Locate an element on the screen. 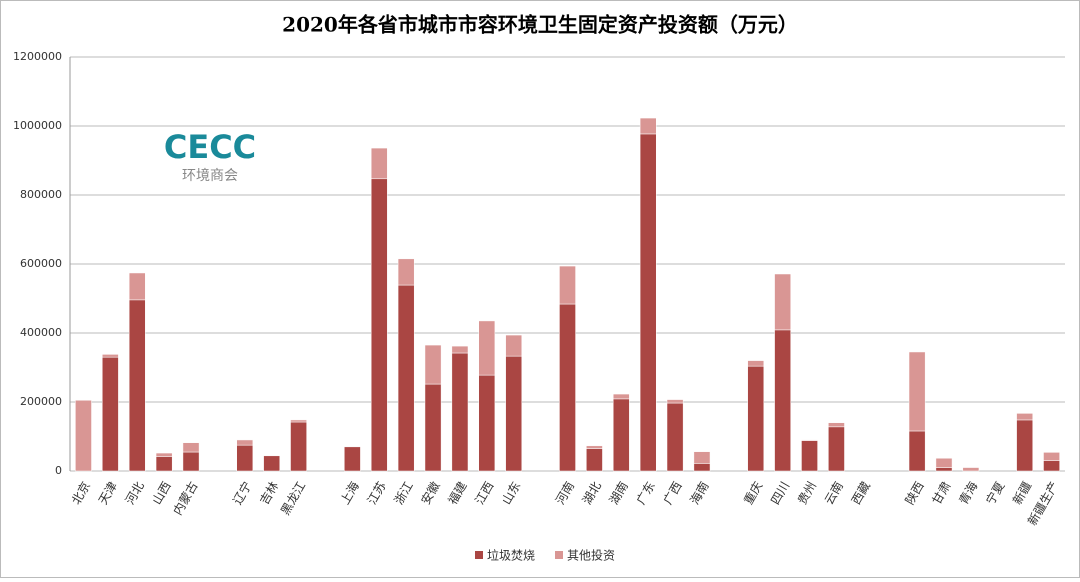 Image resolution: width=1080 pixels, height=582 pixels. y-tick-label: 800000 is located at coordinates (41, 194).